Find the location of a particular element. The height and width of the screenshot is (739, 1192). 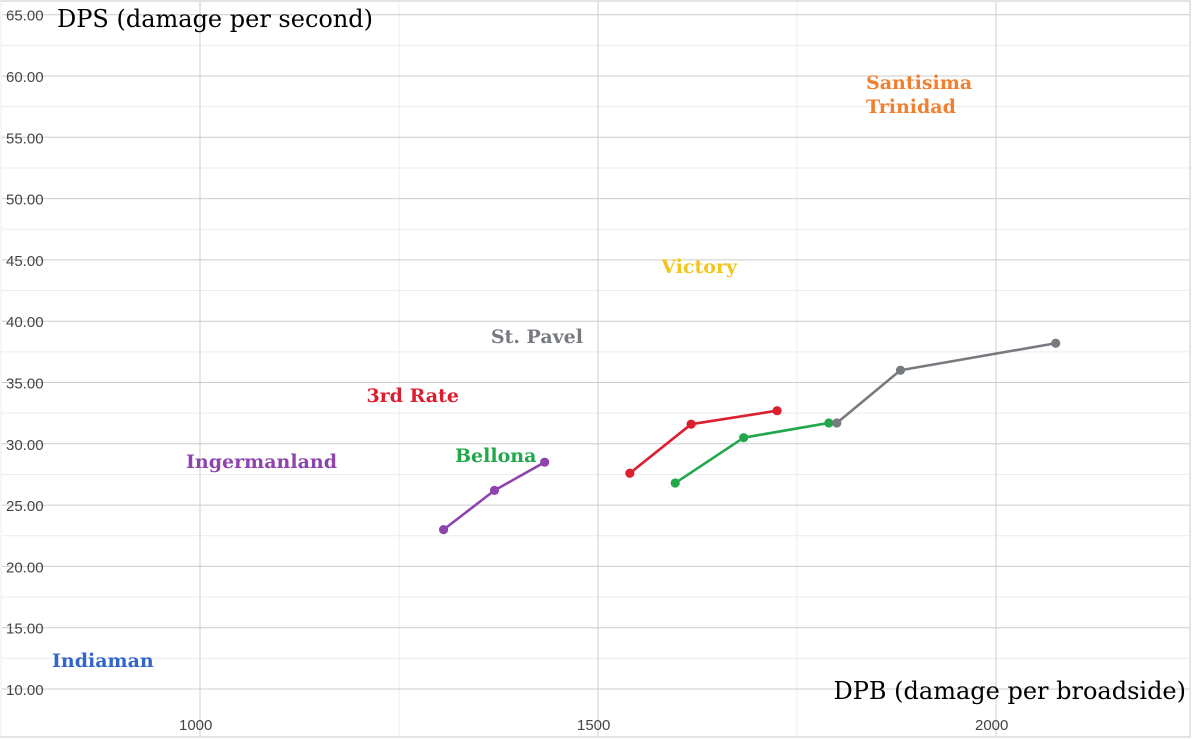

y-tick-label: 30.00 is located at coordinates (25, 445).